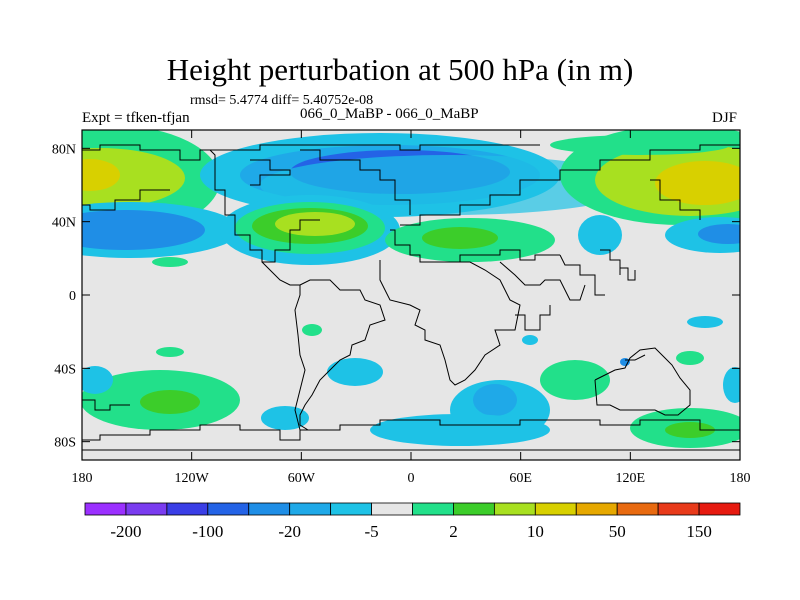 The image size is (800, 600). I want to click on colorbar-label: 2, so click(453, 531).